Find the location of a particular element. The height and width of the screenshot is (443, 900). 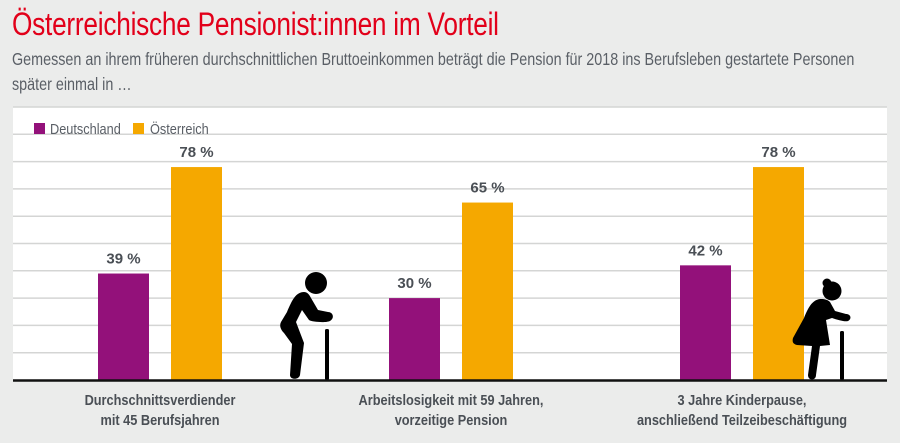

data-label: 30 % is located at coordinates (414, 283).